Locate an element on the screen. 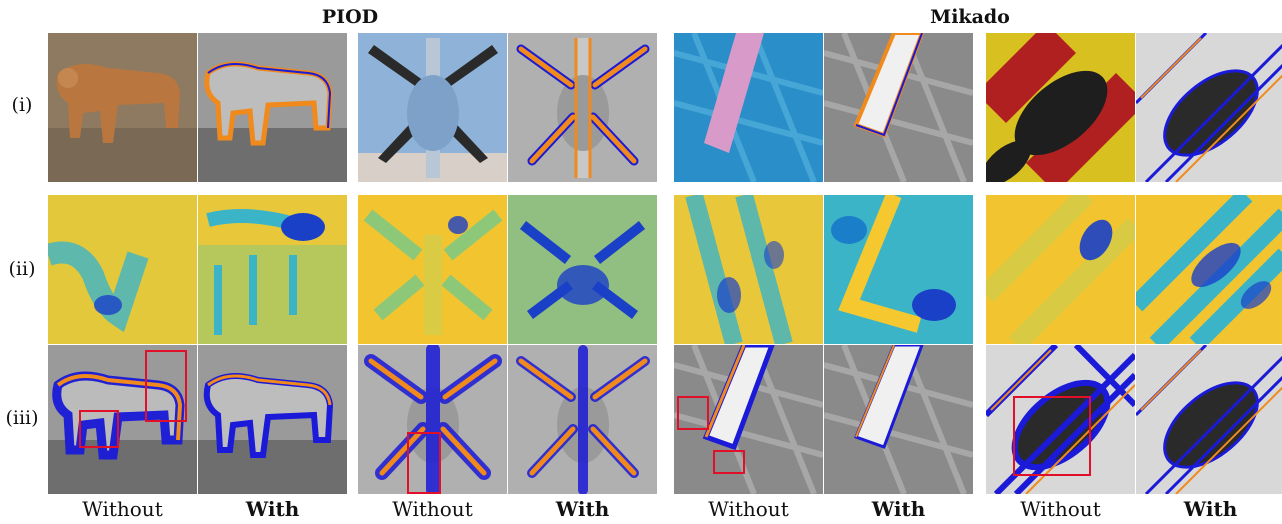  result-plane-with is located at coordinates (582, 419).